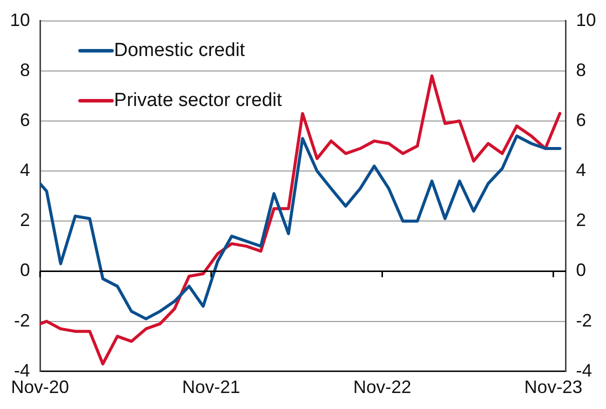  I want to click on y-tick-label: 2, so click(25, 220).